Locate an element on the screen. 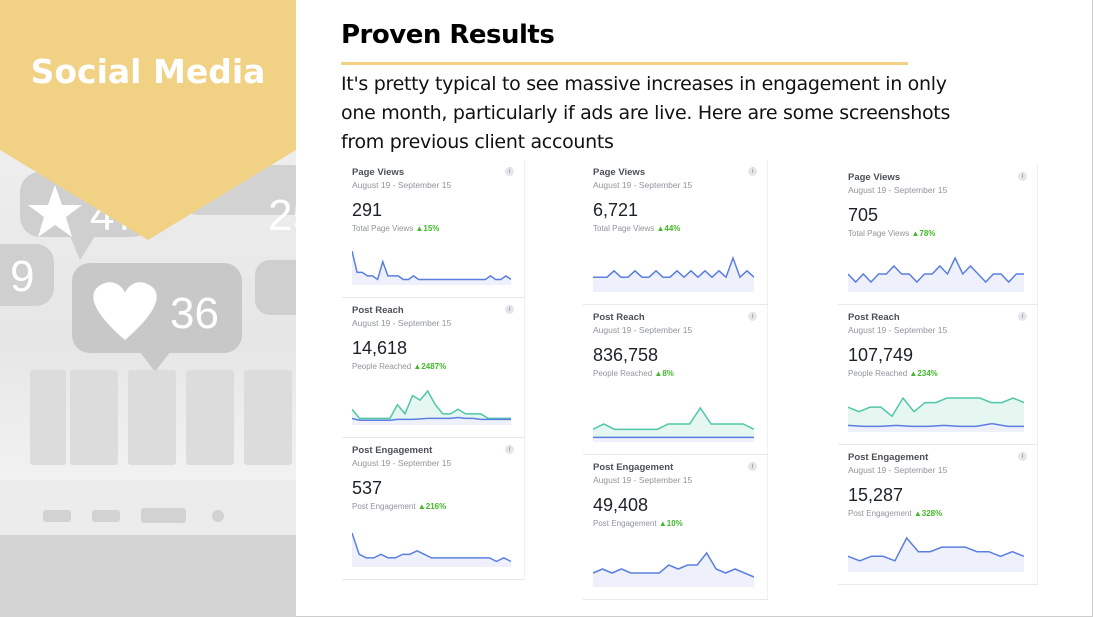  change-badge: ▲216% is located at coordinates (432, 506).